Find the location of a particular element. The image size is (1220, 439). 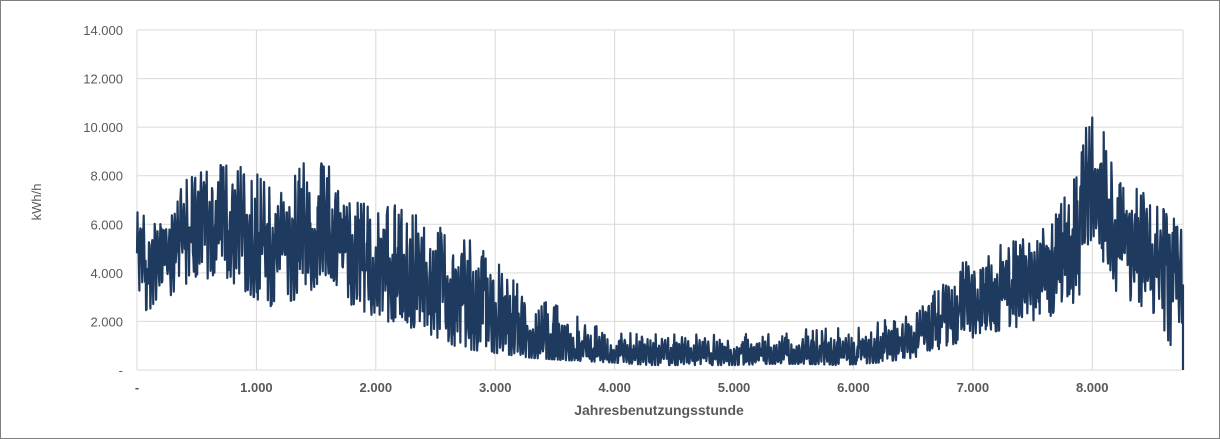

y-tick-label: 6.000 is located at coordinates (106, 224).